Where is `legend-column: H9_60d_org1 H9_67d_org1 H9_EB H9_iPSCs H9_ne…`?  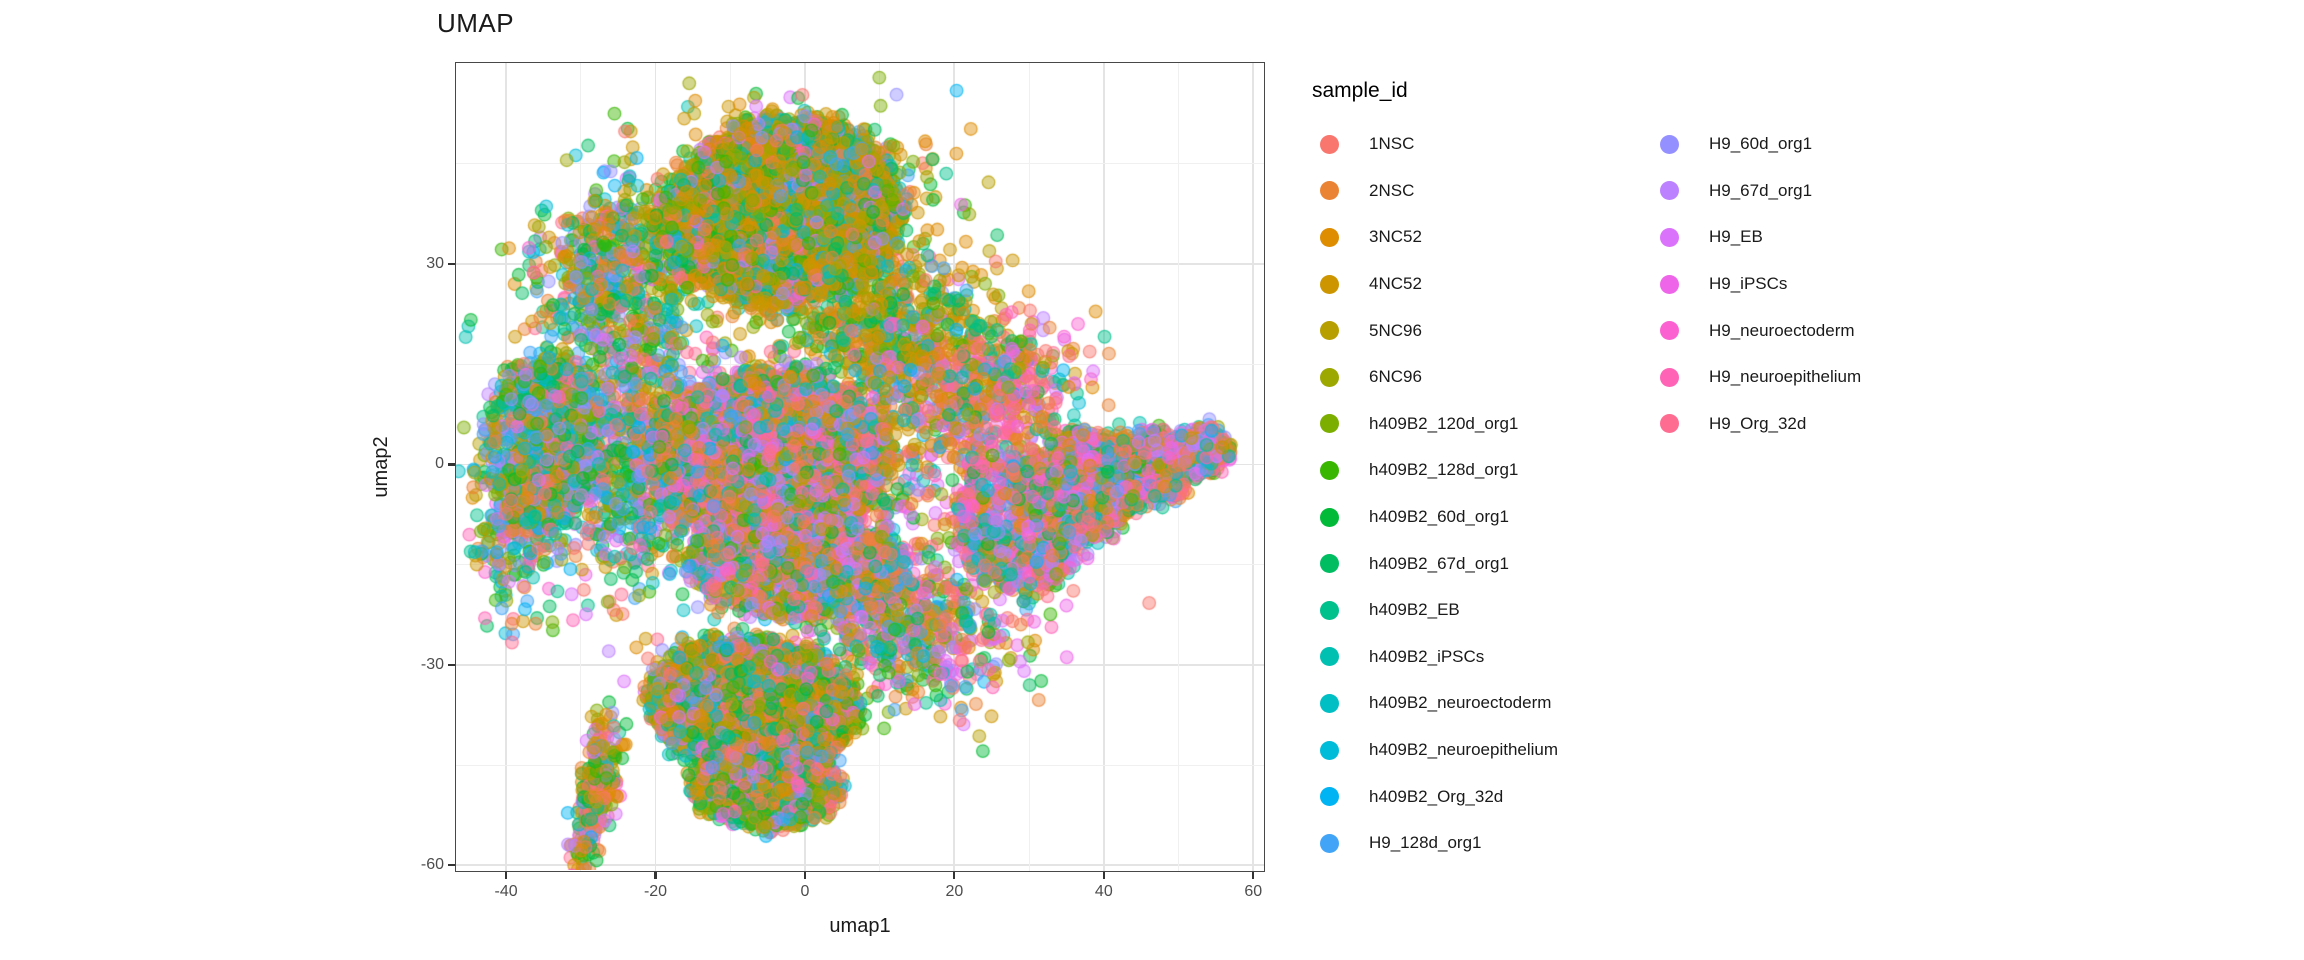
legend-column: H9_60d_org1 H9_67d_org1 H9_EB H9_iPSCs H9_ne… is located at coordinates (1830, 494).